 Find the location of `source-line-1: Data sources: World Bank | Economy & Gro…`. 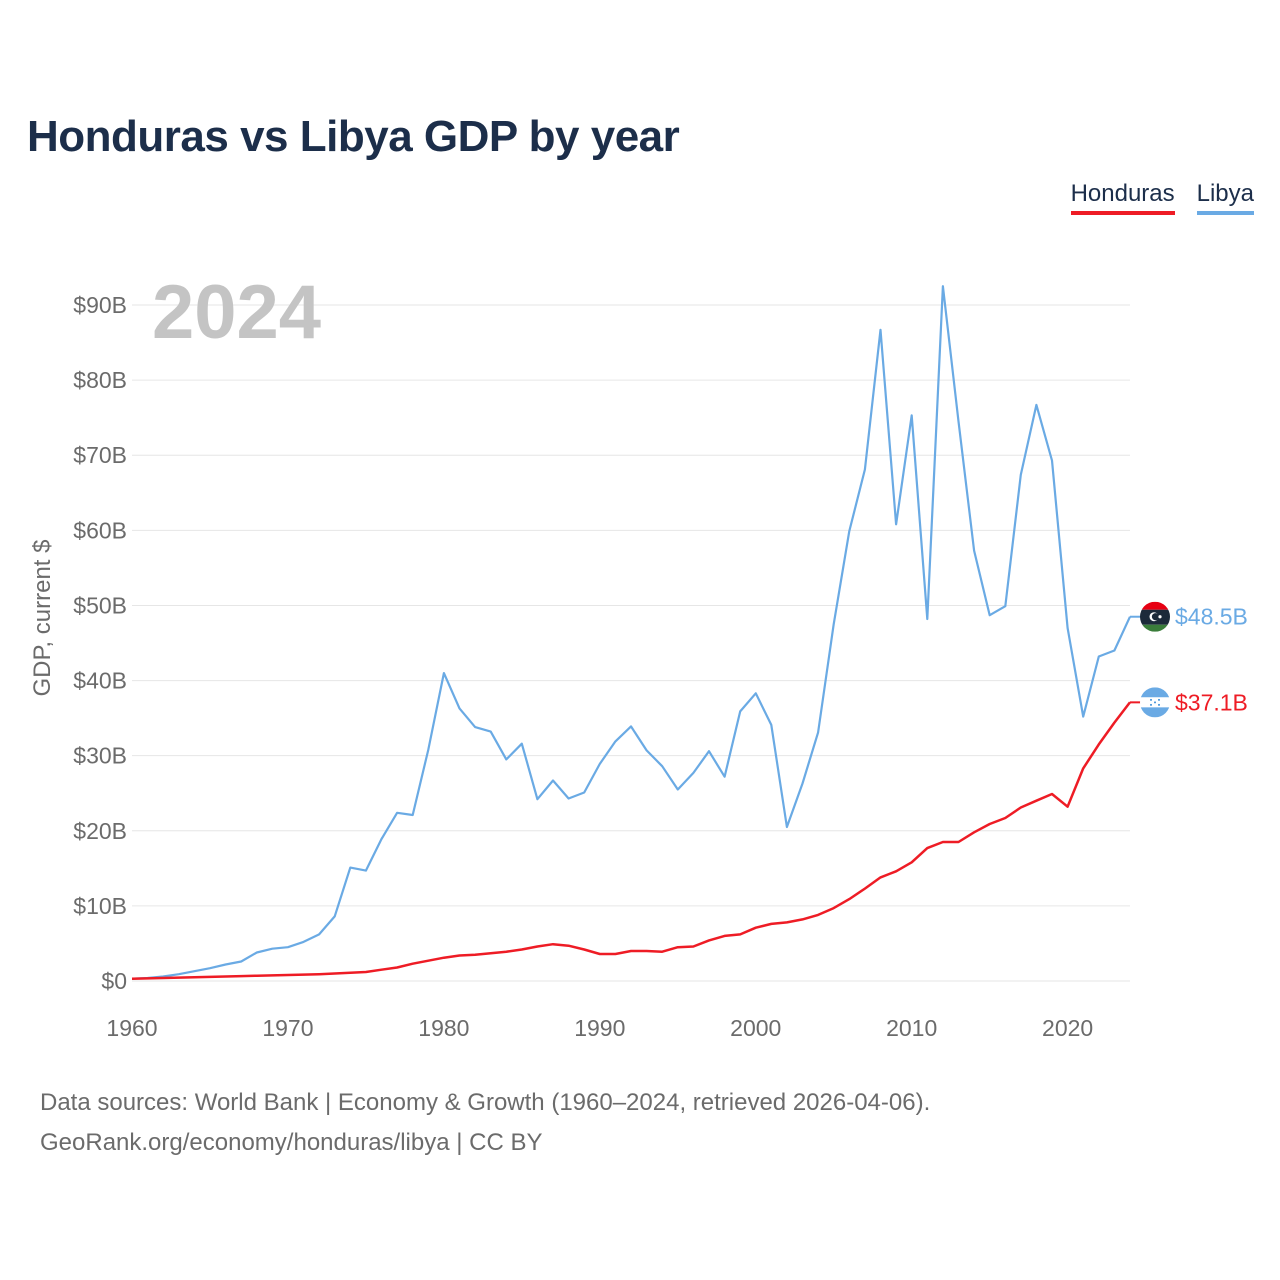

source-line-1: Data sources: World Bank | Economy & Gro… is located at coordinates (485, 1102).